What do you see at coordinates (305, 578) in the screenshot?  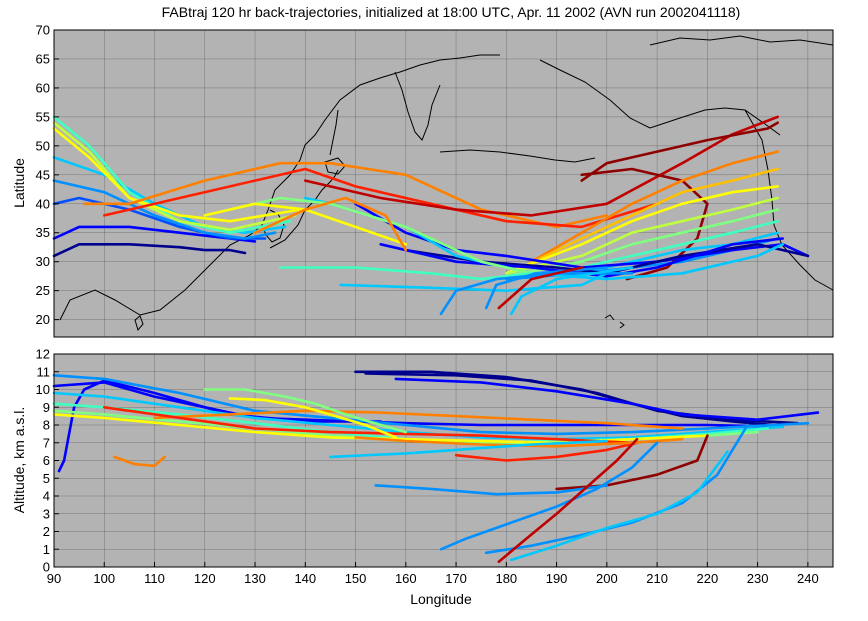 I see `x-tick-label: 140` at bounding box center [305, 578].